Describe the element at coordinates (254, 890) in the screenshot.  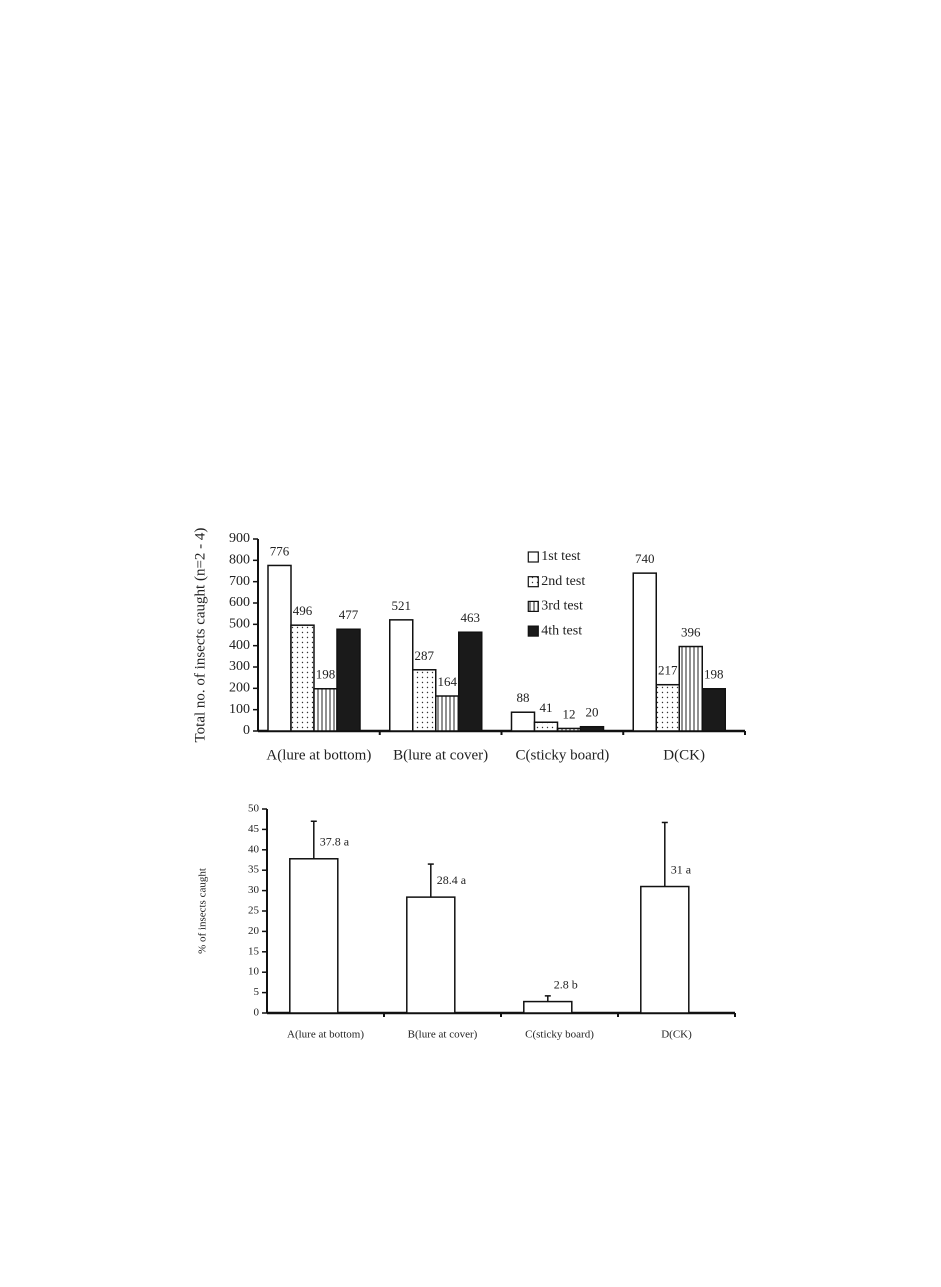
I see `y-tick-label: 30` at that location.